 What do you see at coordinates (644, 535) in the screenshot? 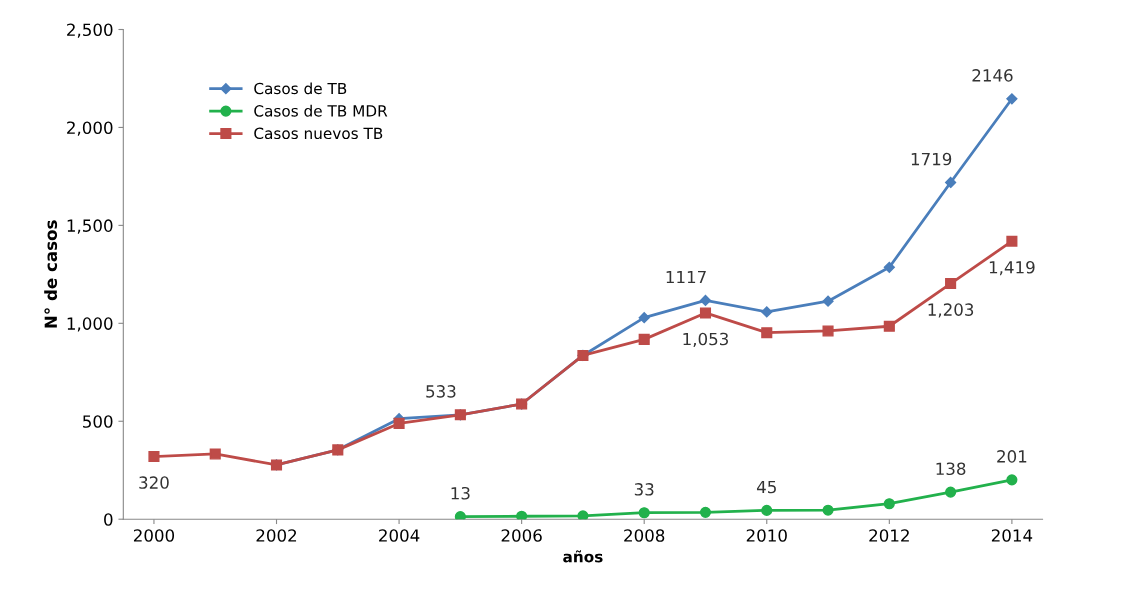
I see `x-tick-label: 2008` at bounding box center [644, 535].